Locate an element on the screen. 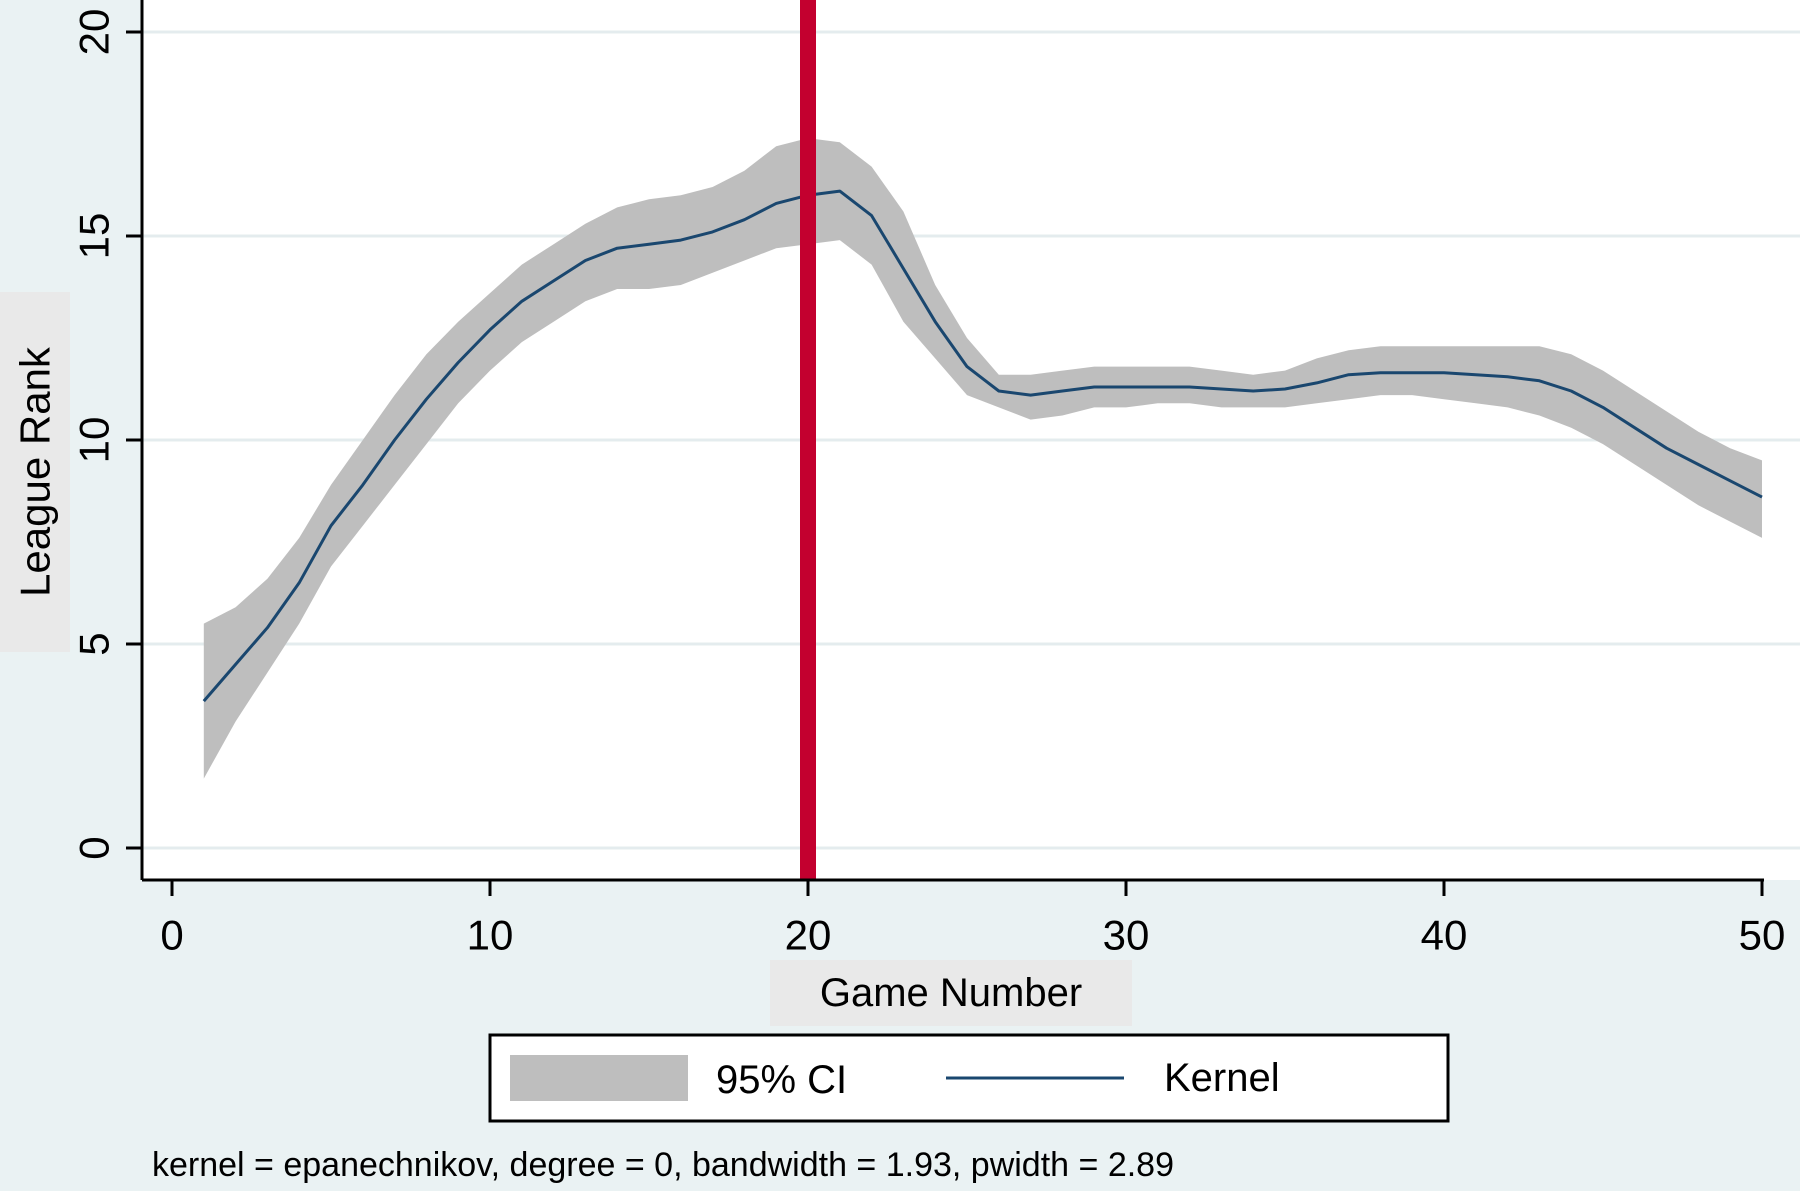 This screenshot has width=1800, height=1196. reference-vline is located at coordinates (808, 440).